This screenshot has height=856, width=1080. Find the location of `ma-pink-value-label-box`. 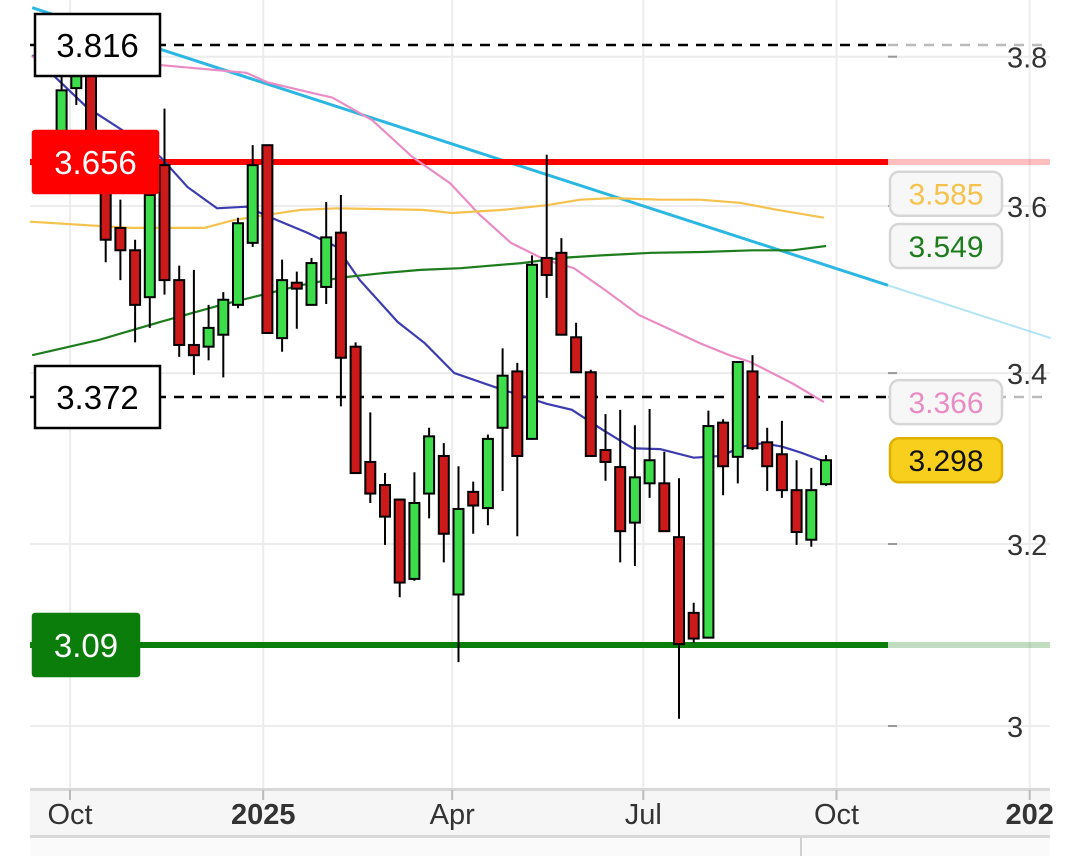

ma-pink-value-label-box is located at coordinates (946, 402).